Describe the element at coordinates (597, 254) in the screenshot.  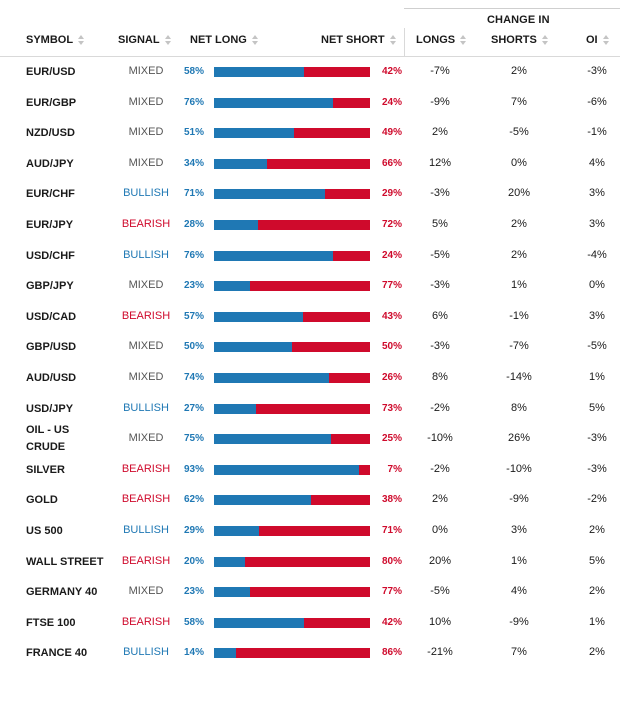
I see `oi-change-cell: -4%` at that location.